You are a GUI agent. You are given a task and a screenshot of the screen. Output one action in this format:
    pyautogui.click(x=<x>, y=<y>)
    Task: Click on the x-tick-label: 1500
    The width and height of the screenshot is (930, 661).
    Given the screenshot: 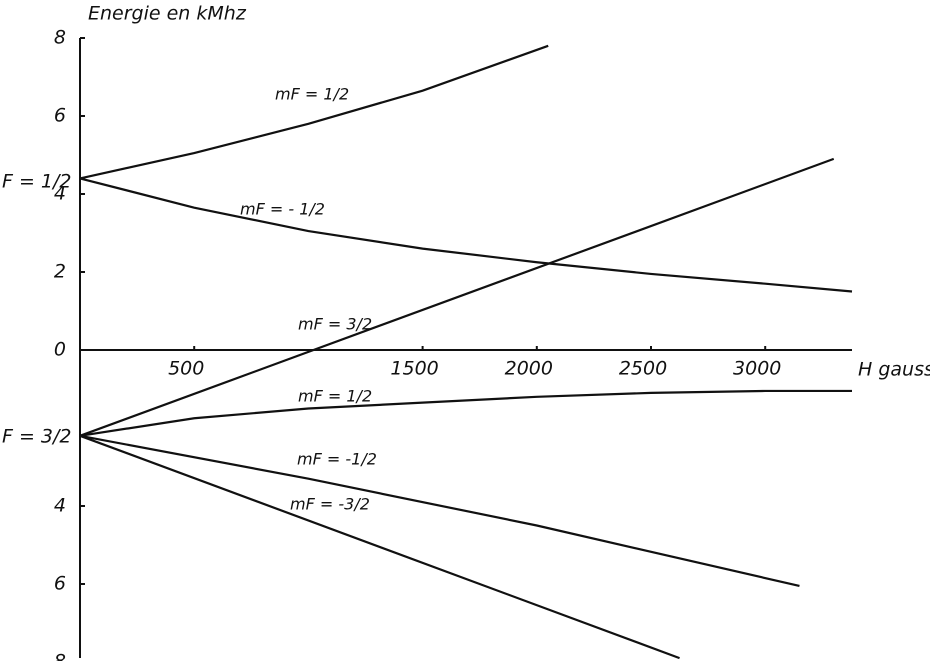 What is the action you would take?
    pyautogui.click(x=414, y=369)
    